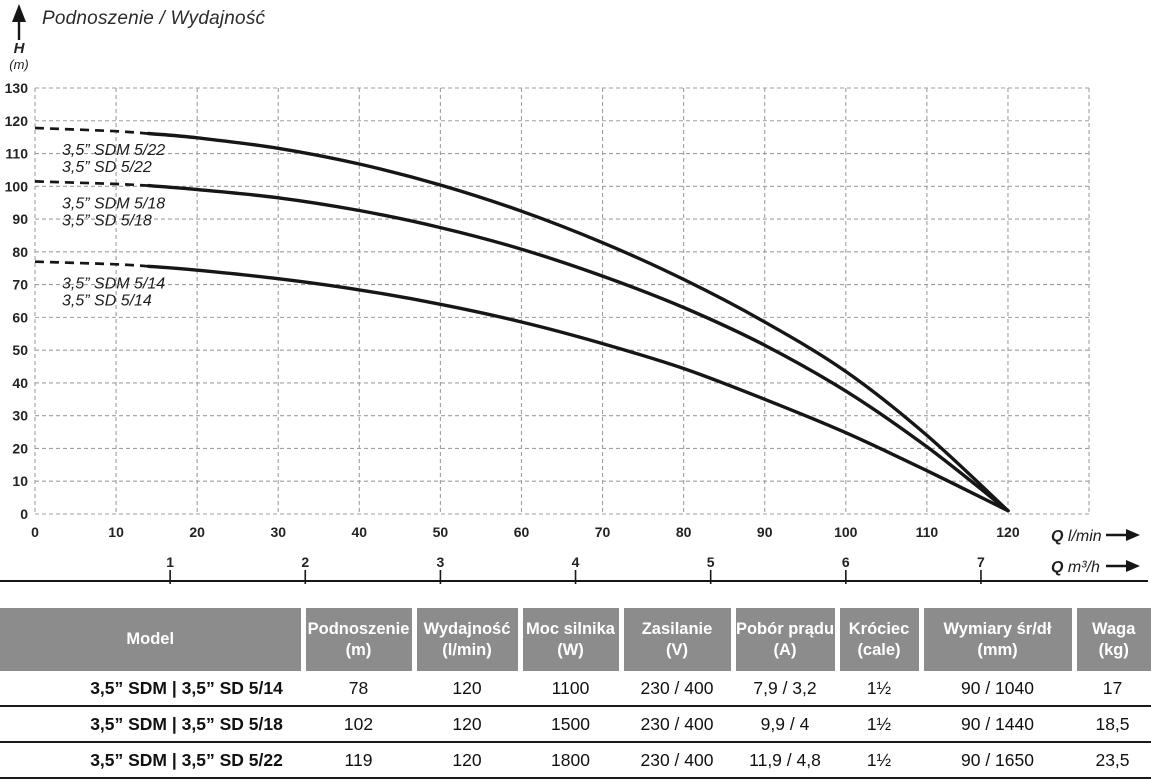 Image resolution: width=1151 pixels, height=781 pixels. What do you see at coordinates (107, 220) in the screenshot?
I see `curve-label: 3,5” SD 5/18` at bounding box center [107, 220].